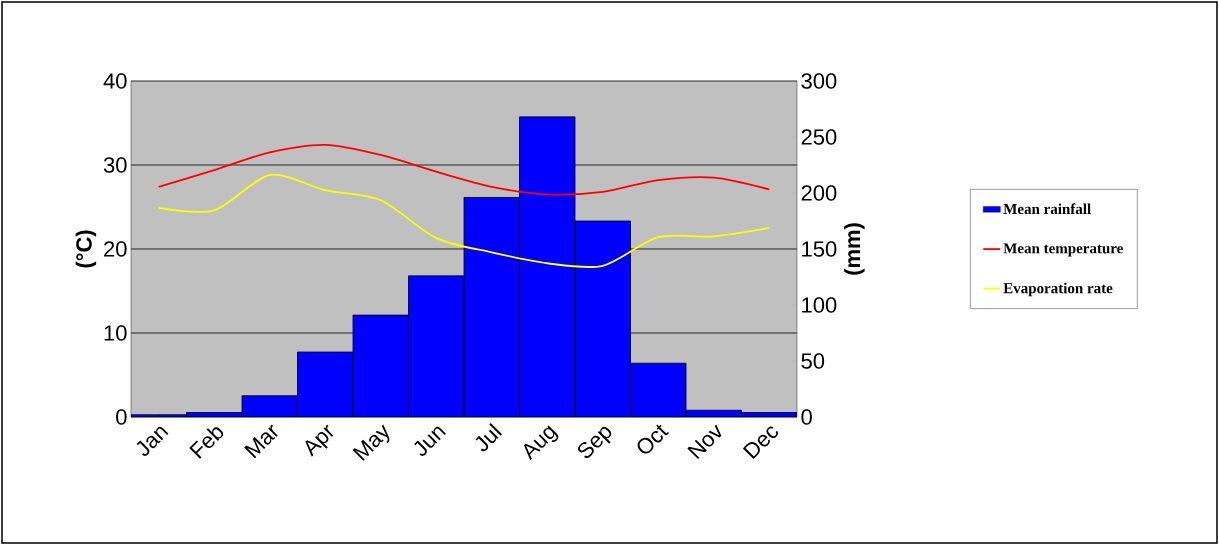 This screenshot has height=545, width=1219. Describe the element at coordinates (115, 81) in the screenshot. I see `y-tick-label: 40` at that location.